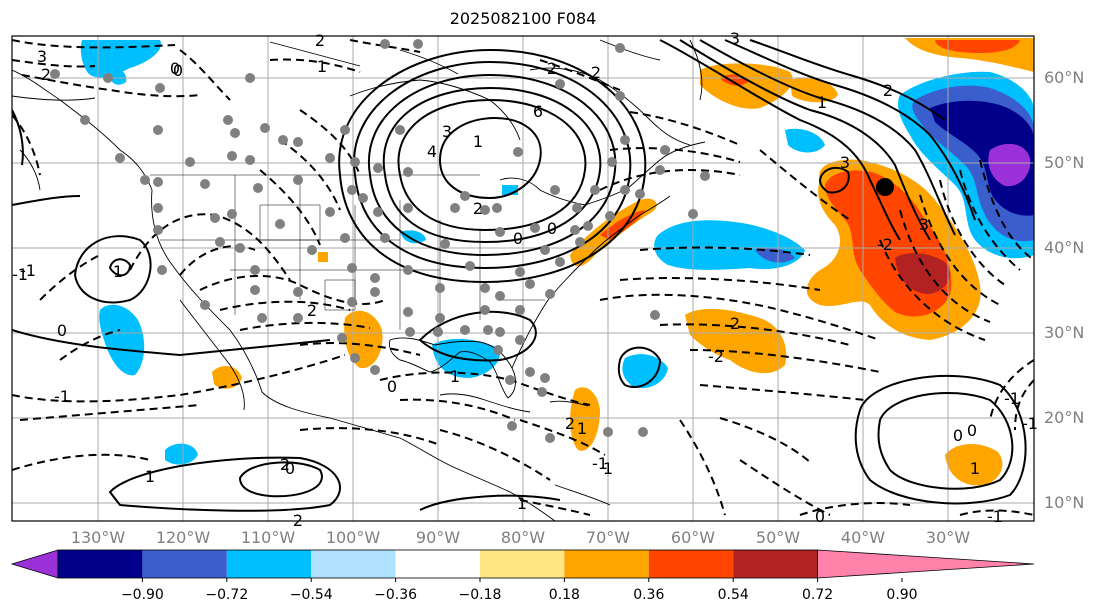 Image resolution: width=1105 pixels, height=615 pixels. What do you see at coordinates (268, 537) in the screenshot?
I see `lon-label: 110°W` at bounding box center [268, 537].